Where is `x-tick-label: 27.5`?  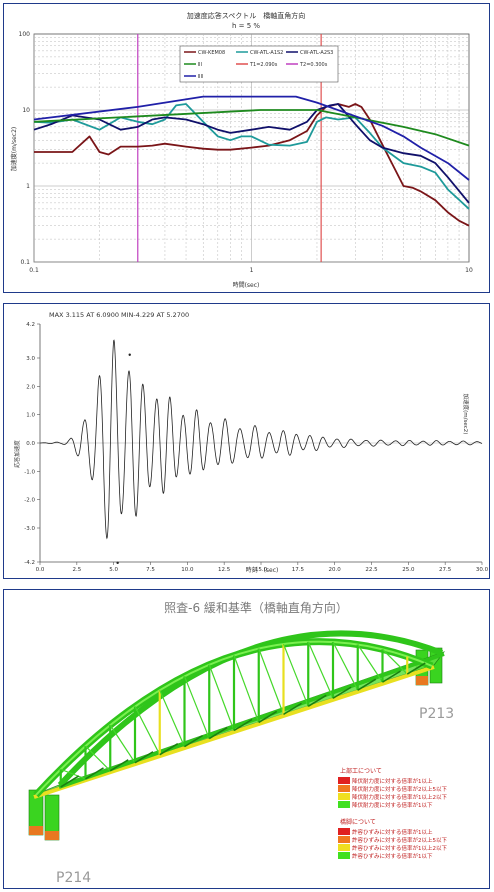
x-tick-label: 27.5 is located at coordinates (445, 570).